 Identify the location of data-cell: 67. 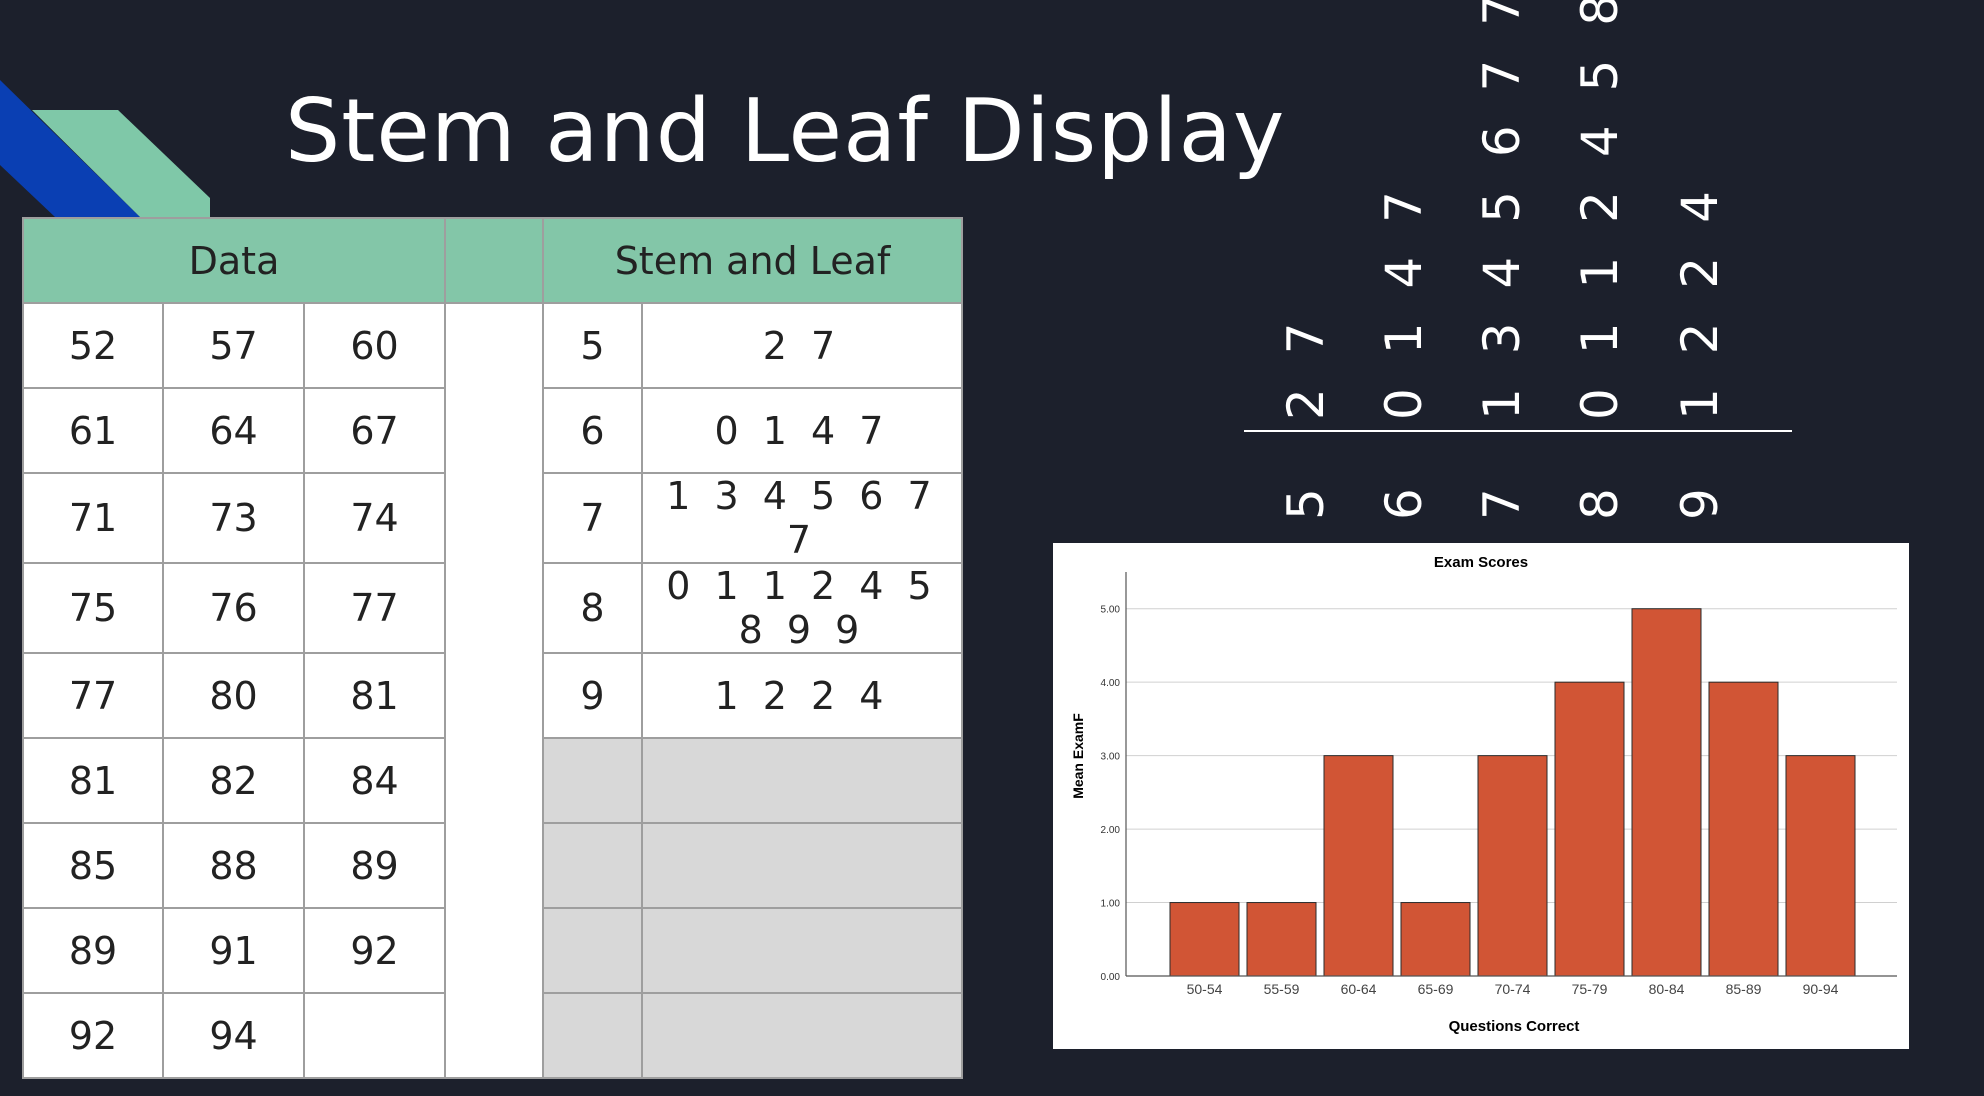
(374, 430).